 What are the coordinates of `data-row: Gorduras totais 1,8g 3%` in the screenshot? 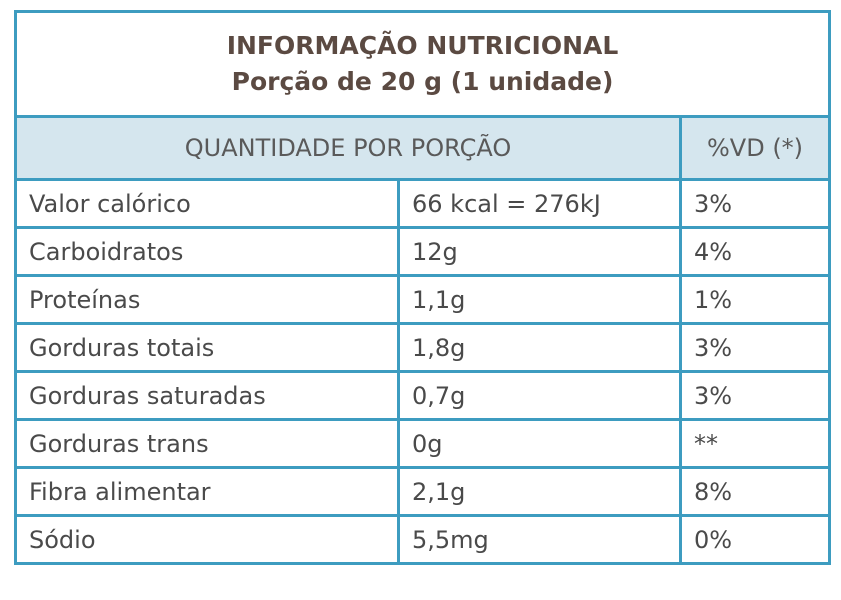 It's located at (423, 347).